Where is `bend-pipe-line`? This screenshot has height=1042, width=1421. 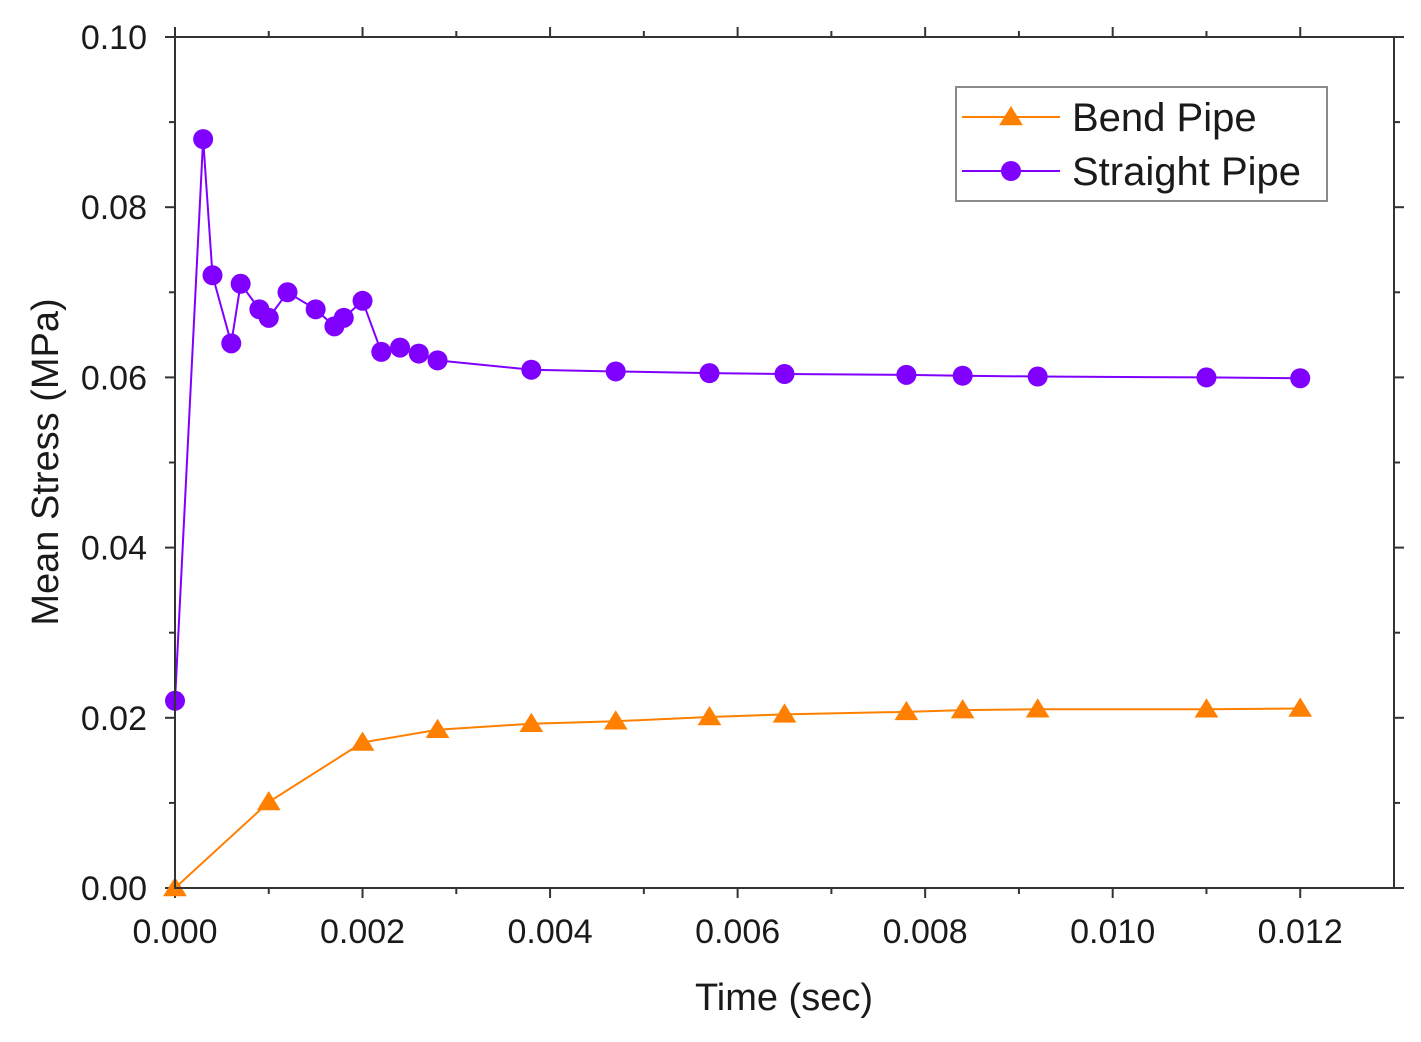 bend-pipe-line is located at coordinates (737, 798).